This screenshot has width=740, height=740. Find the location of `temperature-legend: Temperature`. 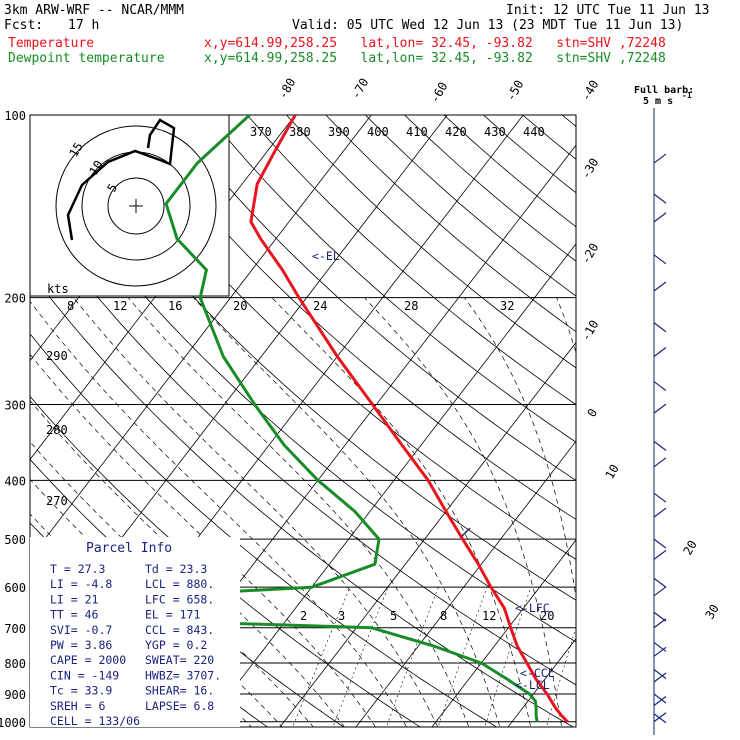

temperature-legend: Temperature is located at coordinates (51, 43).